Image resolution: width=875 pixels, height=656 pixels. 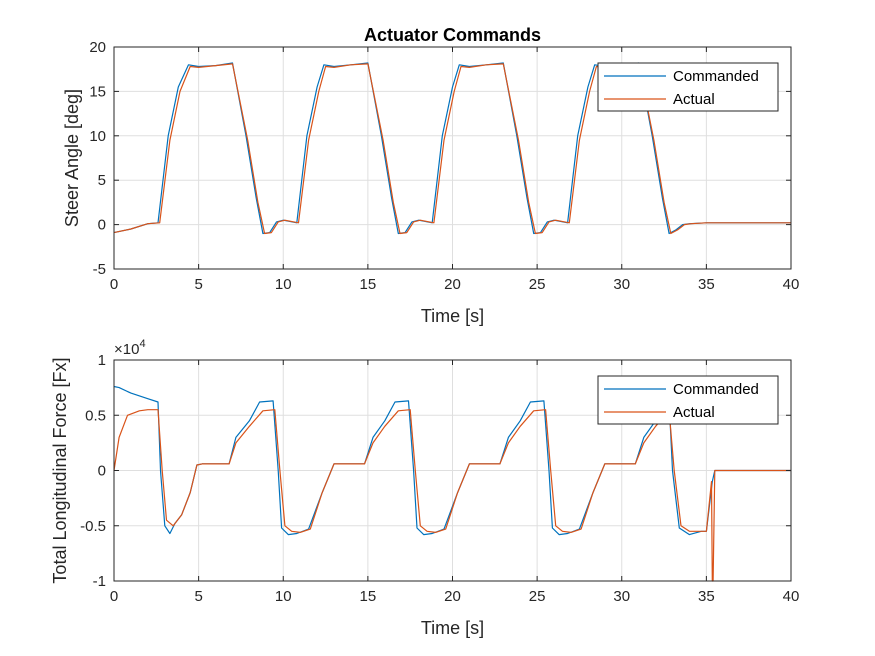 What do you see at coordinates (791, 284) in the screenshot?
I see `steer-x-tick-label: 40` at bounding box center [791, 284].